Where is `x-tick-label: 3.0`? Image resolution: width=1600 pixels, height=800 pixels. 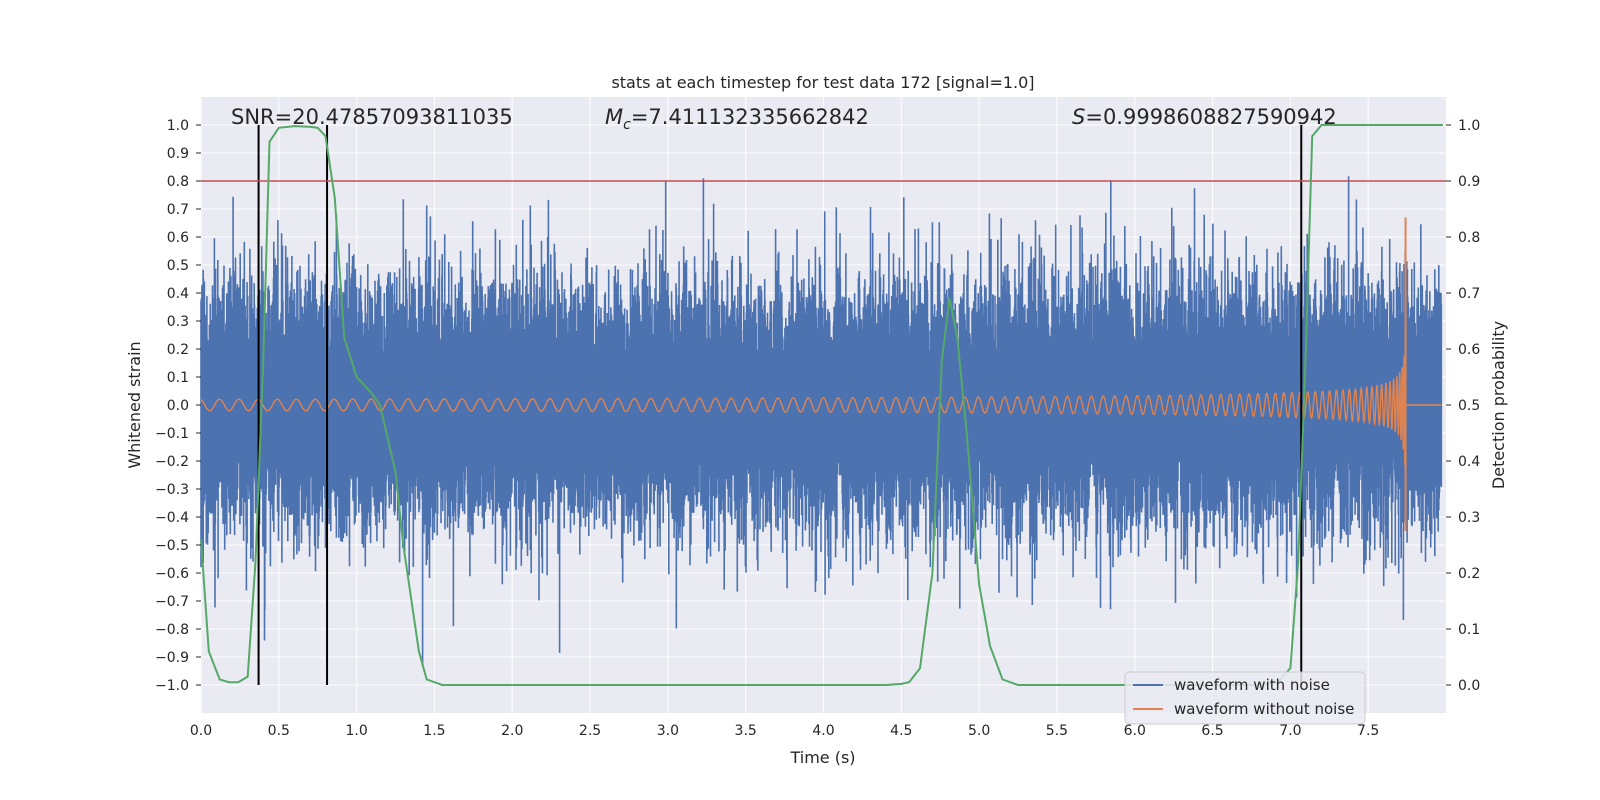
x-tick-label: 3.0 is located at coordinates (668, 731).